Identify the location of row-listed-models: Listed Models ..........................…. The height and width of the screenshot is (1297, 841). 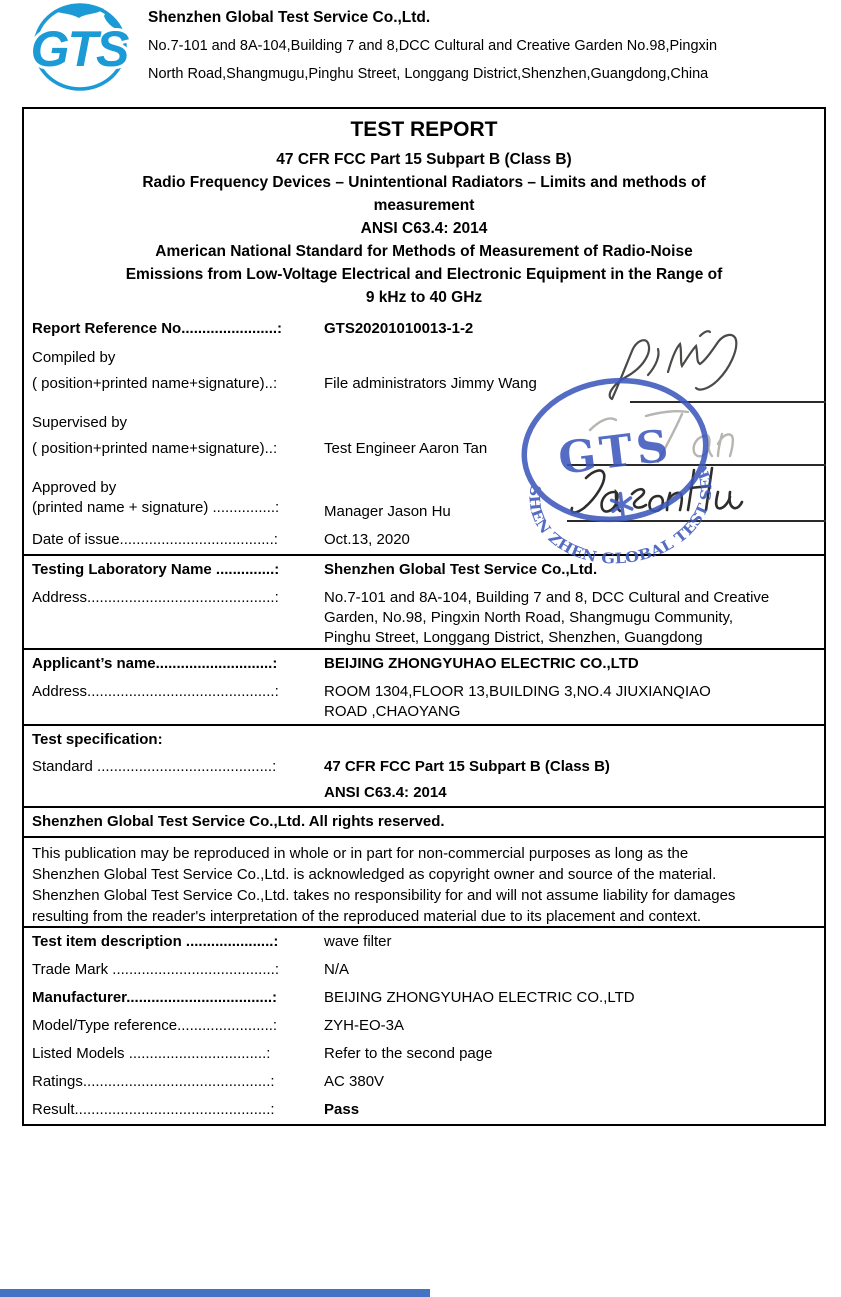
(424, 1054).